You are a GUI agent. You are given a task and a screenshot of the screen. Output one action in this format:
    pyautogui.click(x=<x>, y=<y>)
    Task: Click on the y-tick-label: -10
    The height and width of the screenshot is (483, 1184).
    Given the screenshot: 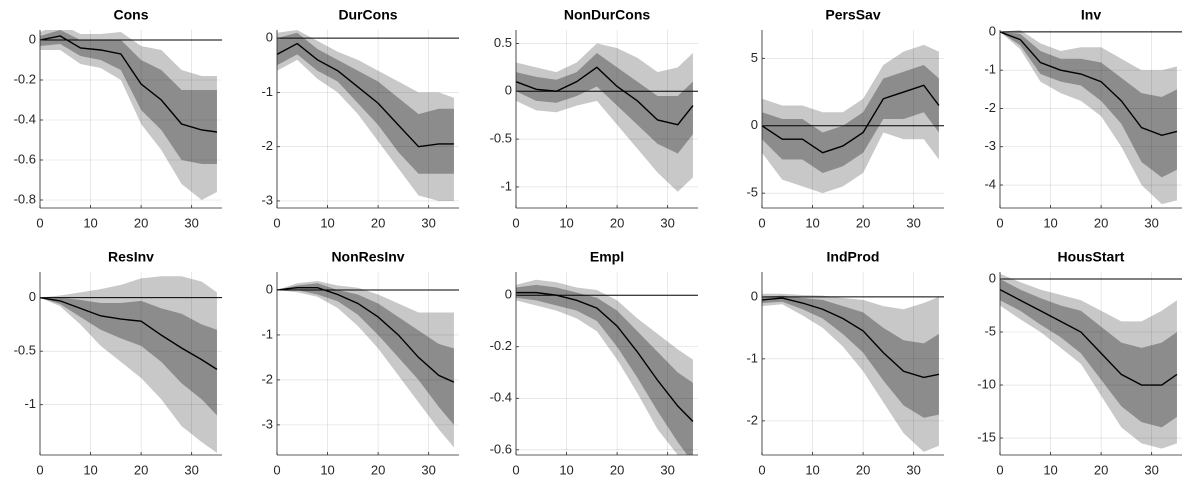 What is the action you would take?
    pyautogui.click(x=986, y=383)
    